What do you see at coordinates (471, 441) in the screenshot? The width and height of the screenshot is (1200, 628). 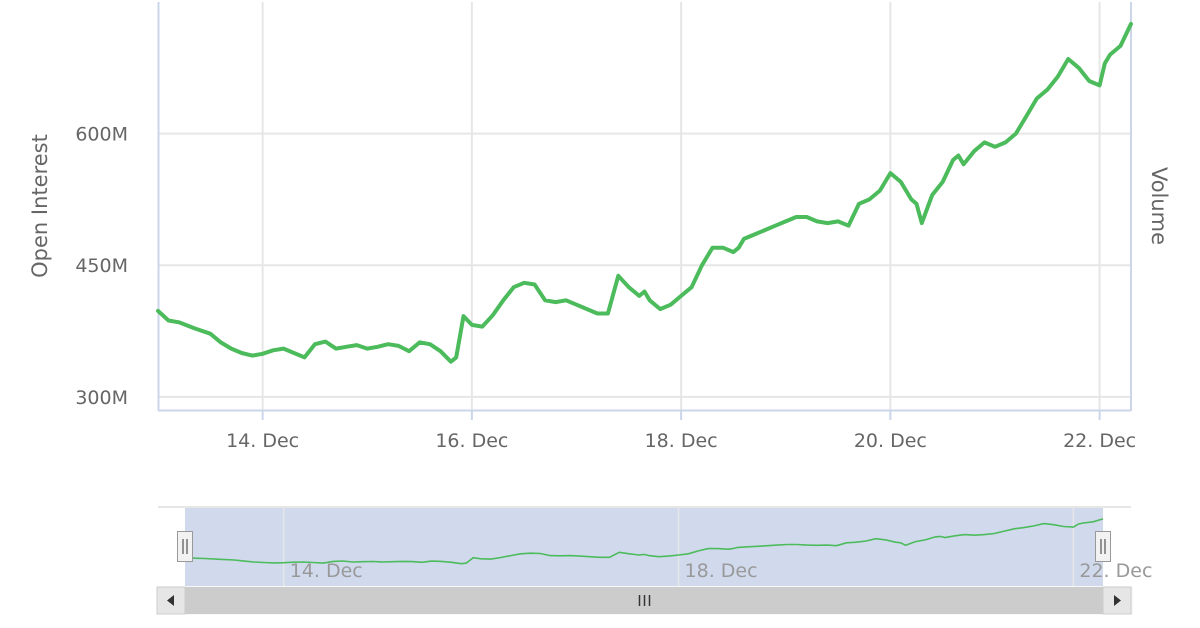 I see `x-tick-label: 16. Dec` at bounding box center [471, 441].